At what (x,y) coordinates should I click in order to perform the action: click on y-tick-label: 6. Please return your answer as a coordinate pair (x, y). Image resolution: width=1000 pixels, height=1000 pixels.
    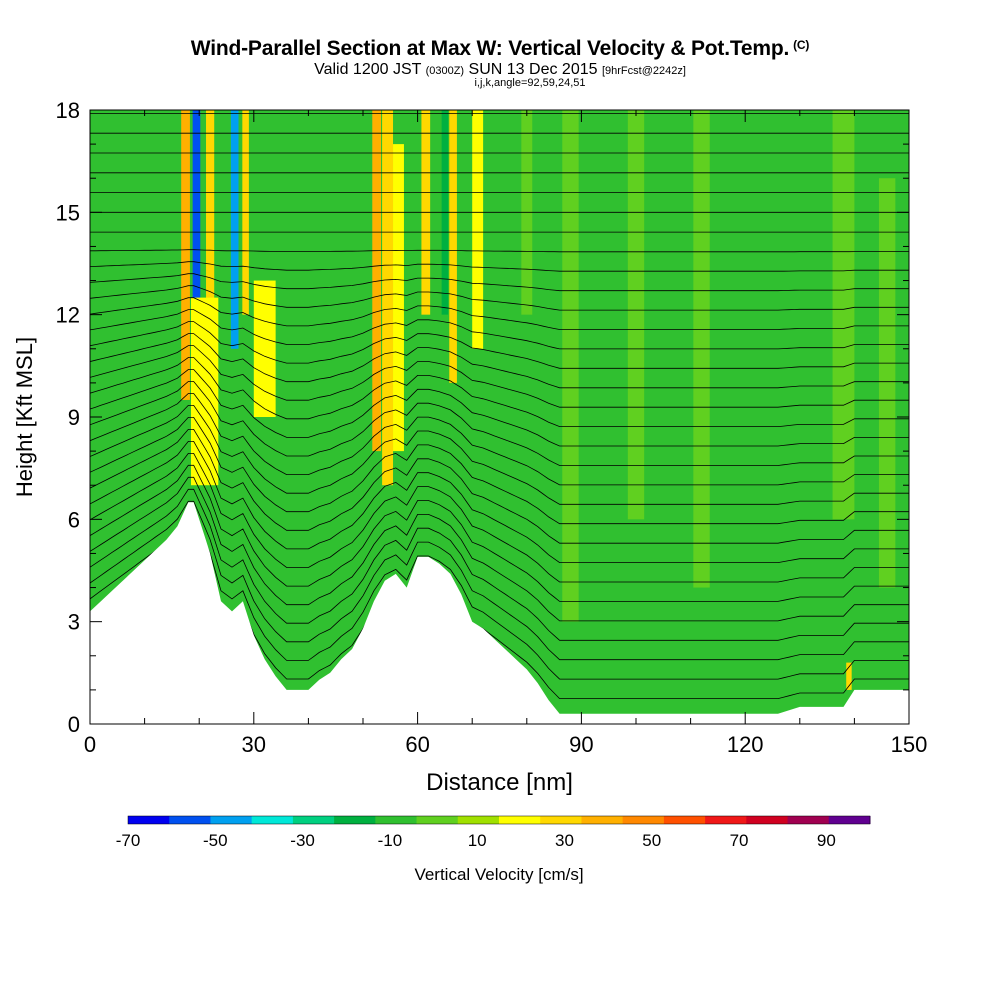
    Looking at the image, I should click on (74, 519).